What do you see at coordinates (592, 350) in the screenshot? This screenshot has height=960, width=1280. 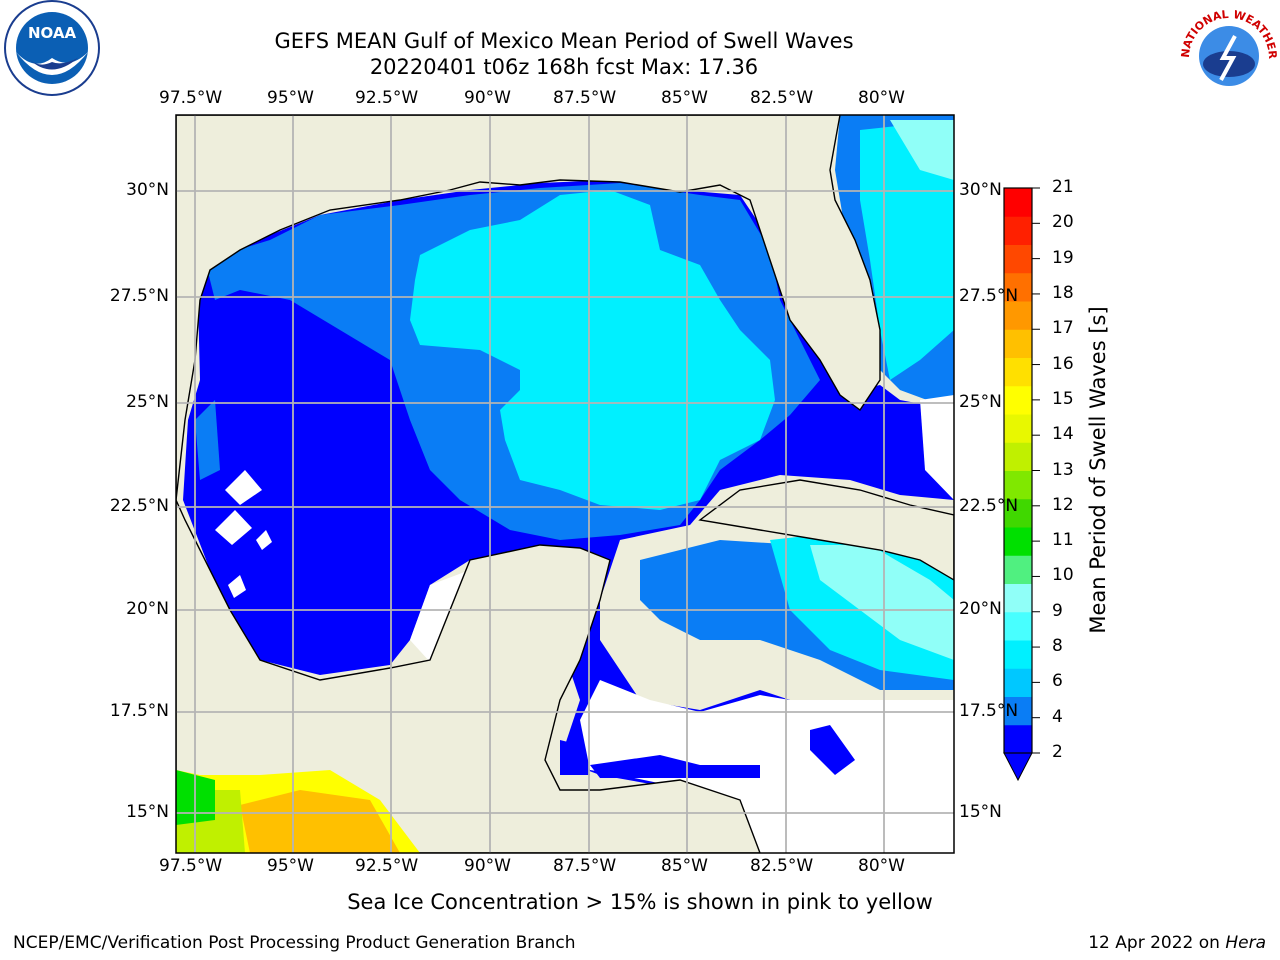 I see `swell-band-cyan` at bounding box center [592, 350].